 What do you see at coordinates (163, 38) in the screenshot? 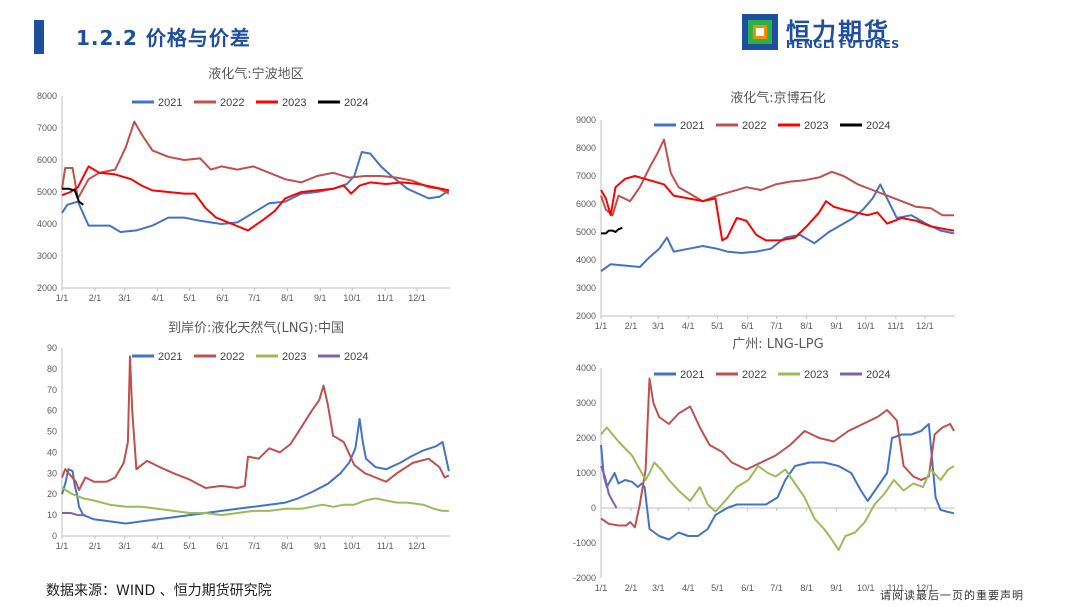
I see `page-title: 1.2.2 价格与价差` at bounding box center [163, 38].